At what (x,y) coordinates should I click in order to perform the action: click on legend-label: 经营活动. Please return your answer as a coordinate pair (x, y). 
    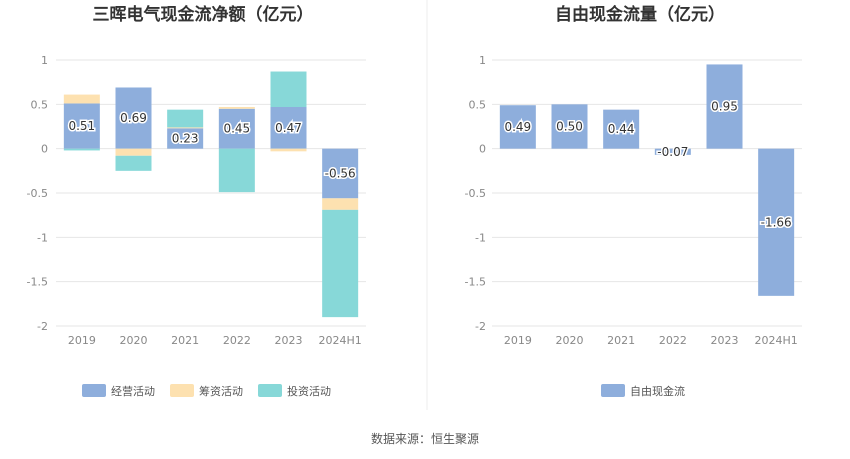
    Looking at the image, I should click on (133, 391).